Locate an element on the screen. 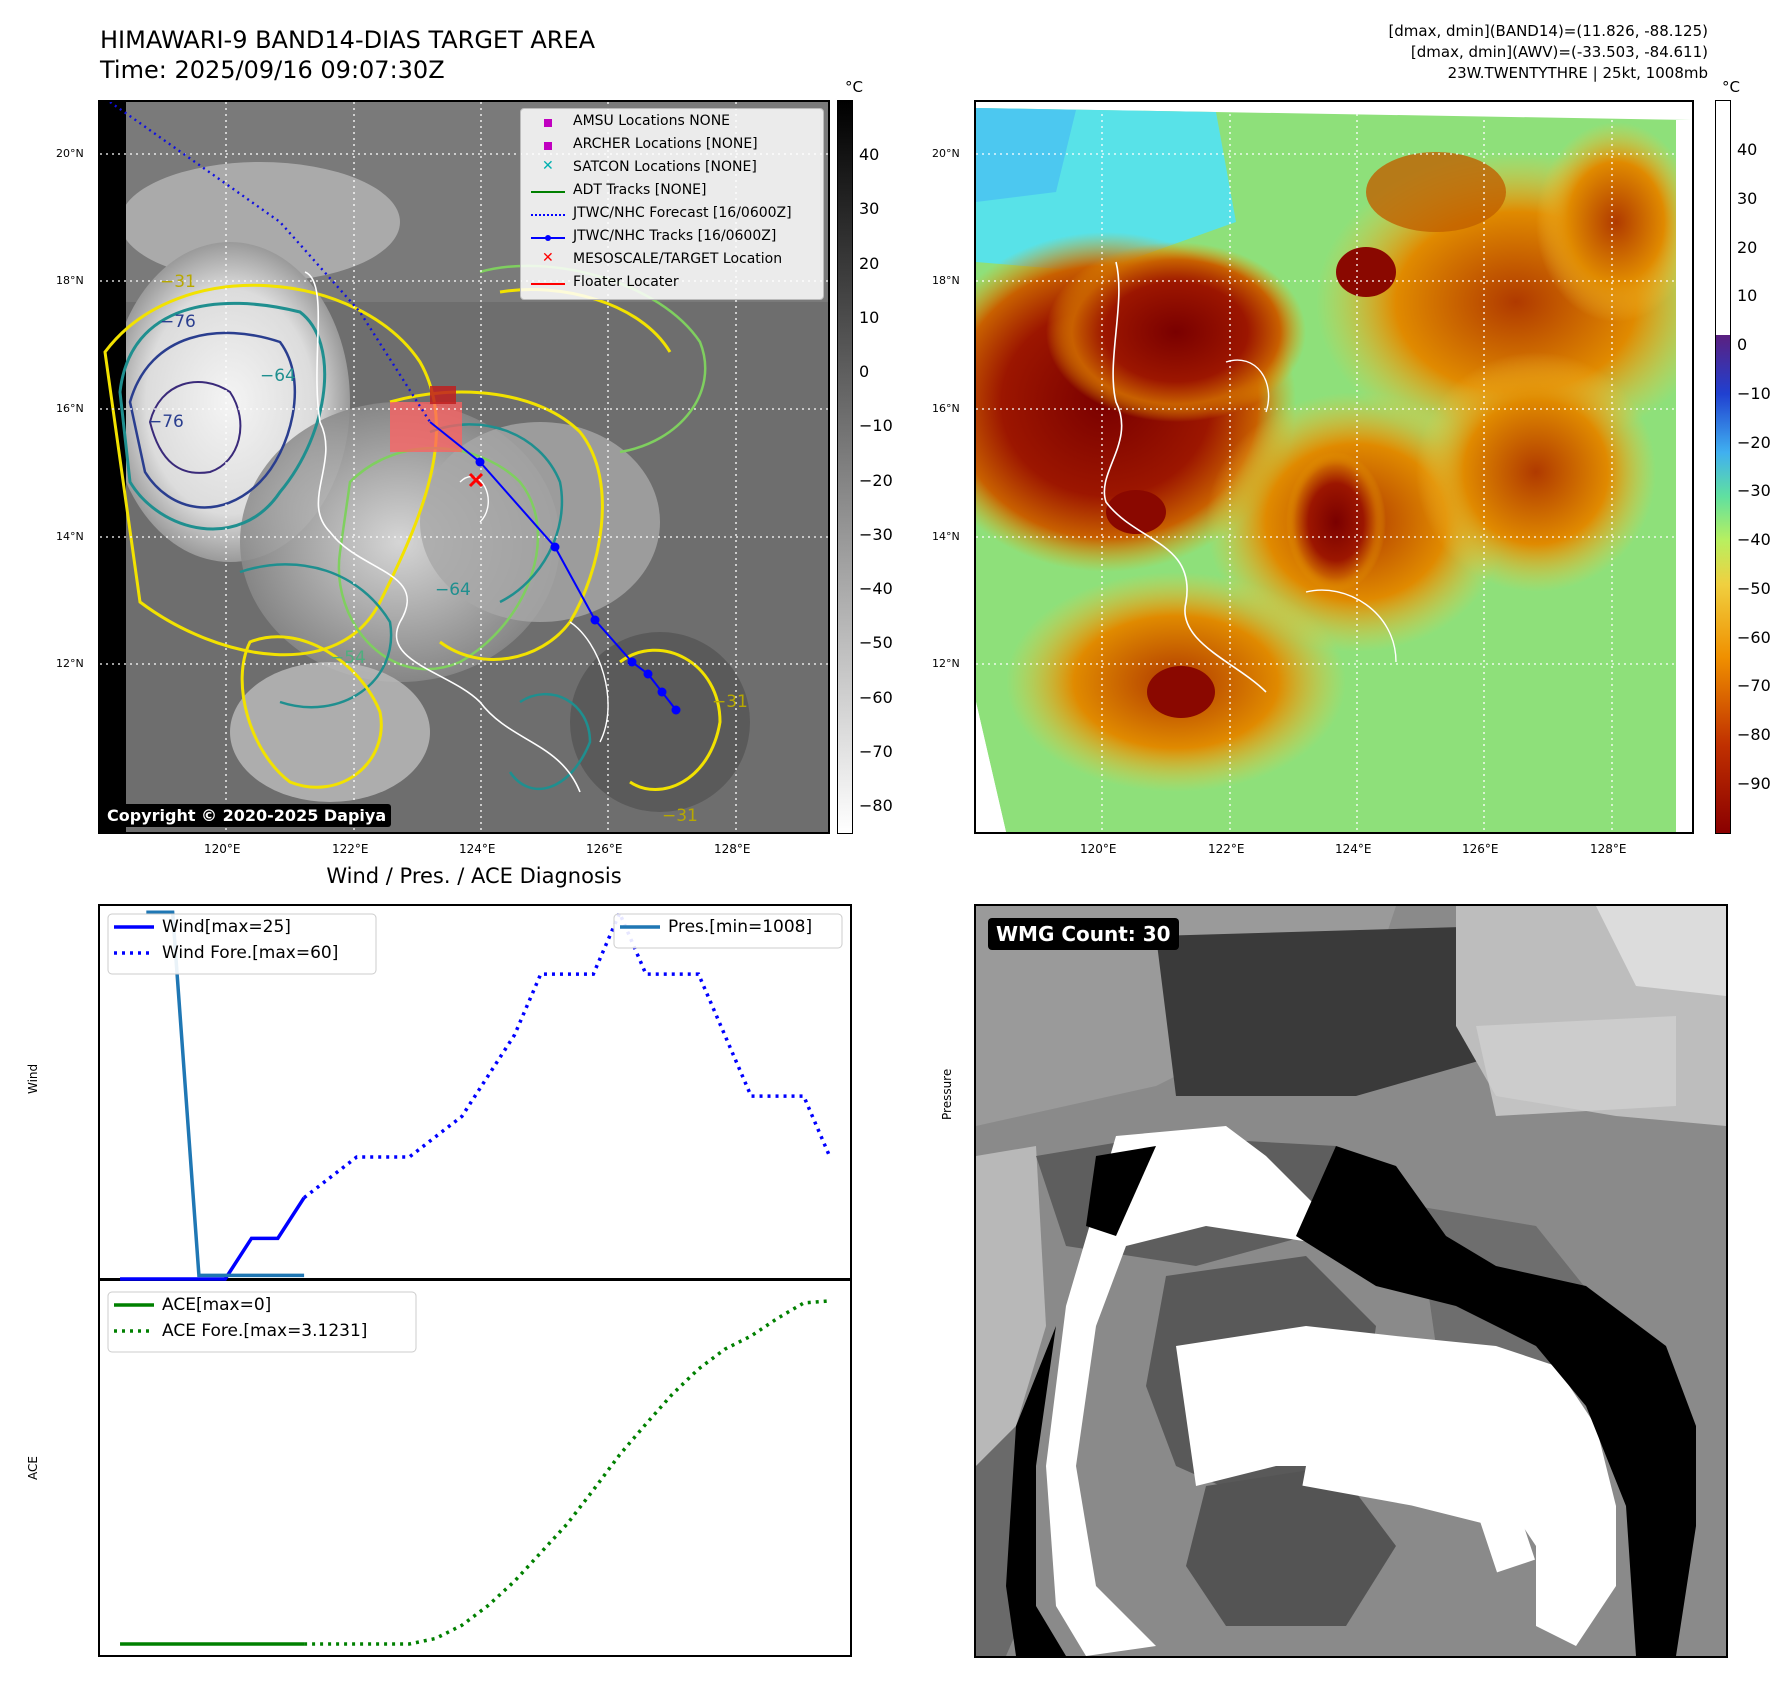 The width and height of the screenshot is (1792, 1690). awv-colorbar is located at coordinates (1723, 467).